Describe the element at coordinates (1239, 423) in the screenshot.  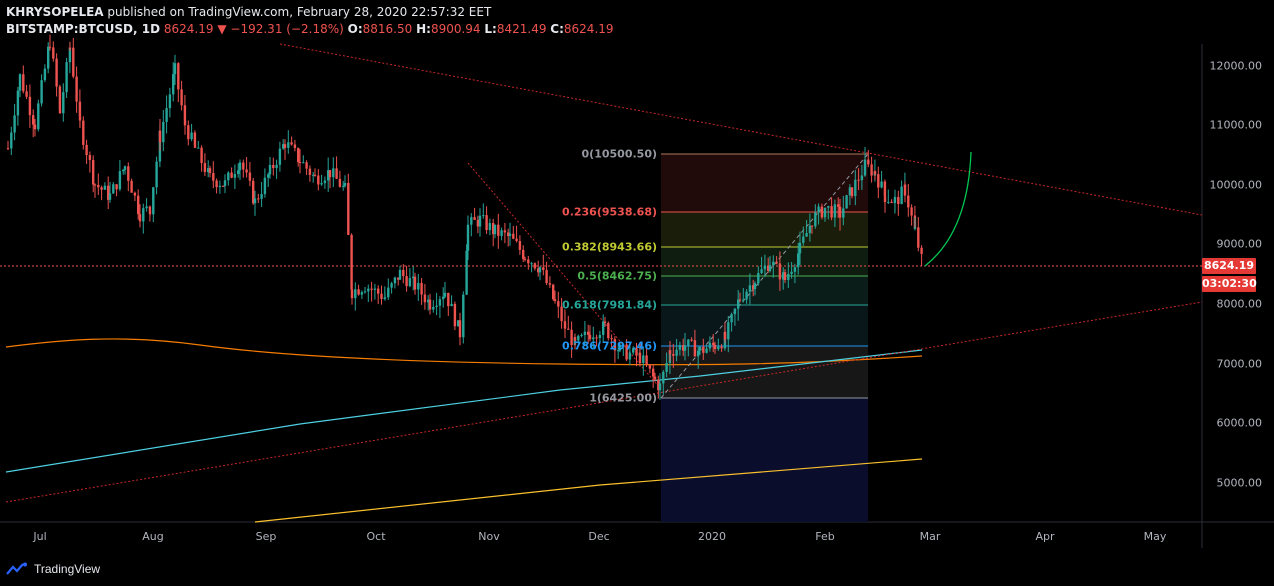
I see `price-axis-label: 6000.00` at that location.